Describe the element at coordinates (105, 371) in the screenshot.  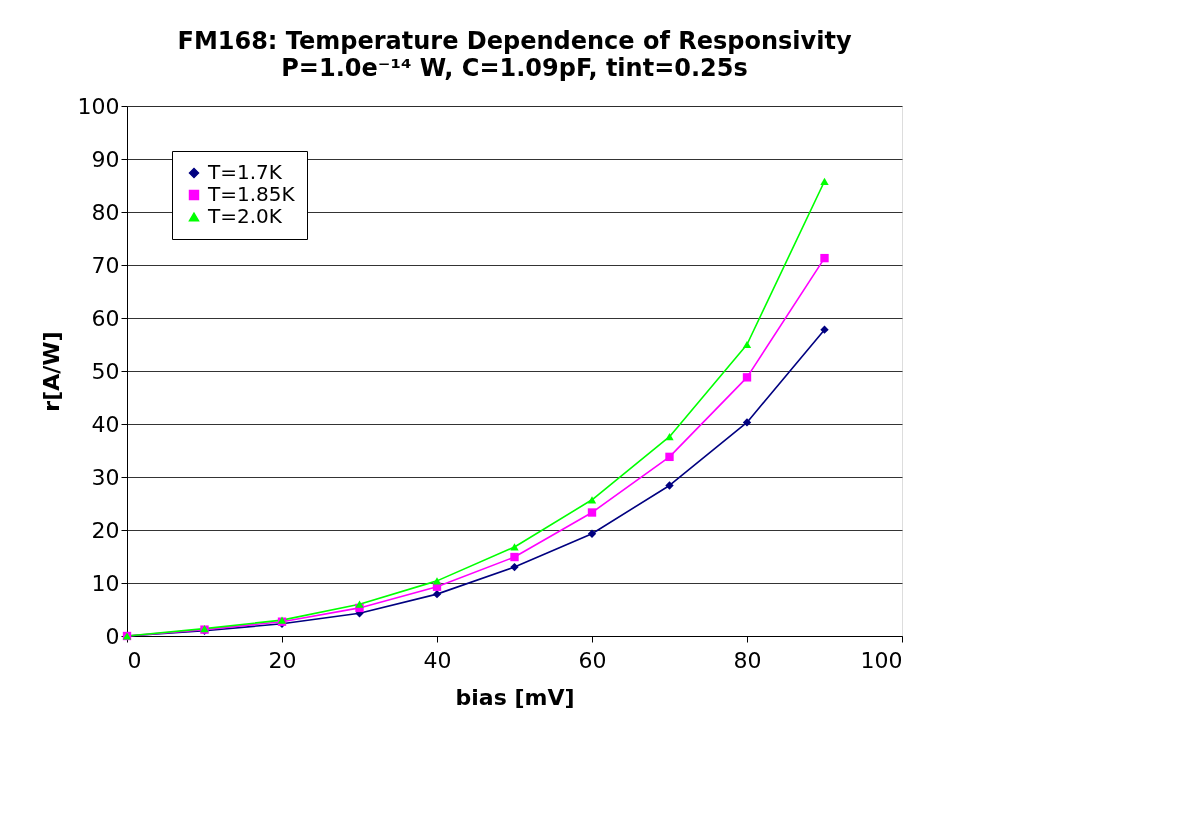
I see `y-tick-label: 50` at that location.